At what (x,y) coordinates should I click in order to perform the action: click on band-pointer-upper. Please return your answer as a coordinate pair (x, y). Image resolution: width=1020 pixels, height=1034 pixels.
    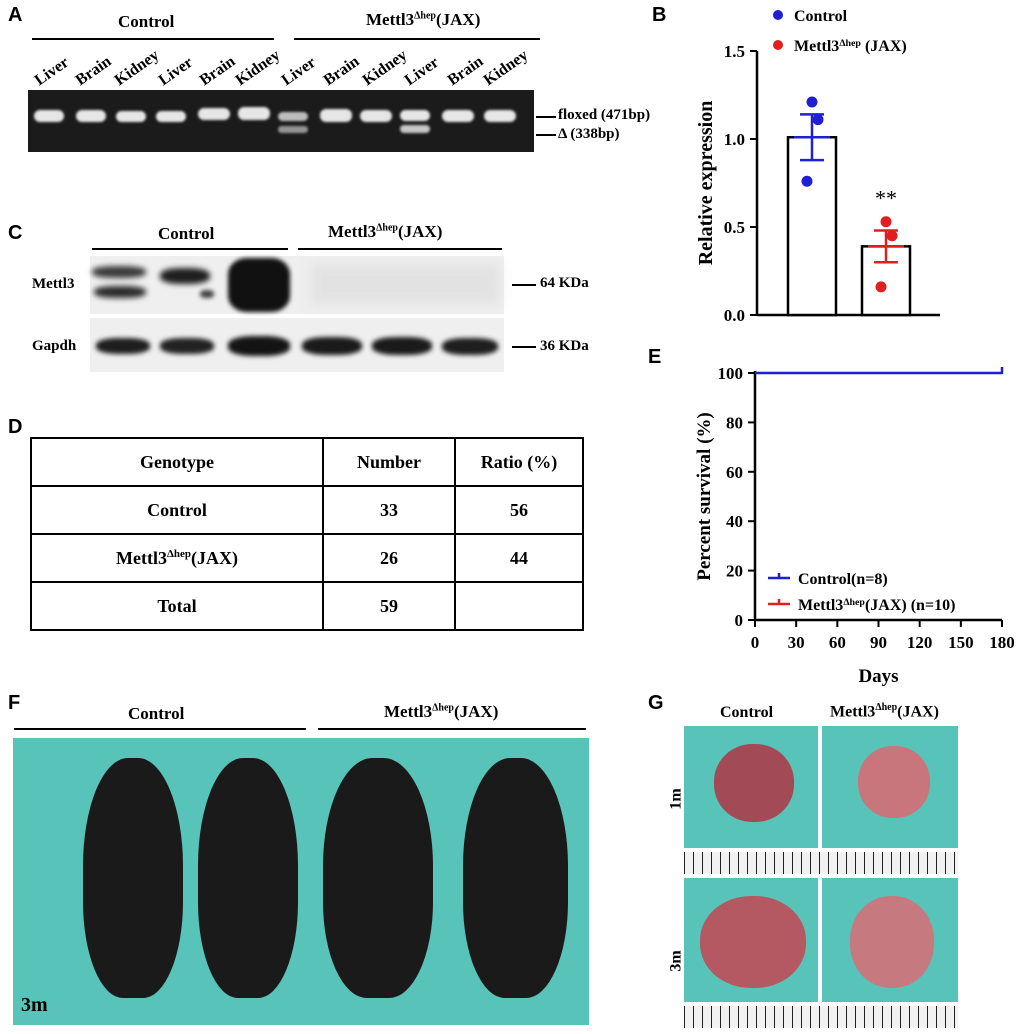
    Looking at the image, I should click on (546, 117).